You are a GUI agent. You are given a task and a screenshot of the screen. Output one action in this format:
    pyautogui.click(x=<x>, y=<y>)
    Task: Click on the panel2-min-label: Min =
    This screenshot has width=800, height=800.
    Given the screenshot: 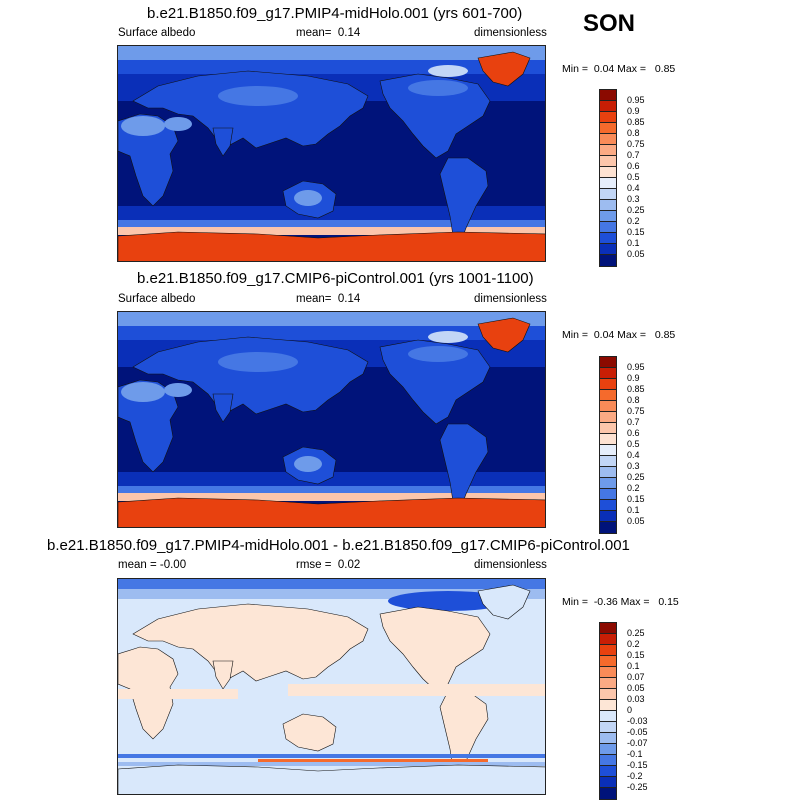 What is the action you would take?
    pyautogui.click(x=575, y=335)
    